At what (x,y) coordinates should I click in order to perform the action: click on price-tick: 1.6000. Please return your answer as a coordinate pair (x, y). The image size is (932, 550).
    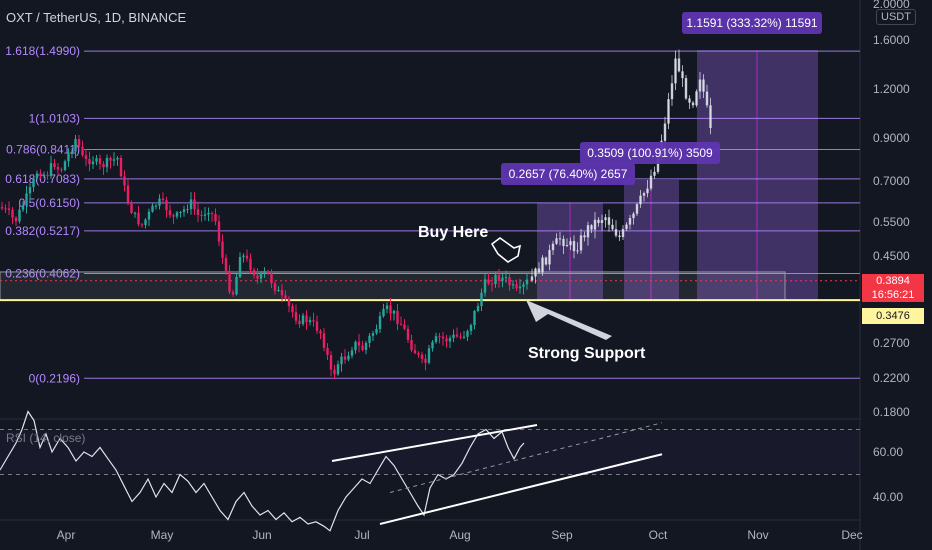
    Looking at the image, I should click on (891, 40).